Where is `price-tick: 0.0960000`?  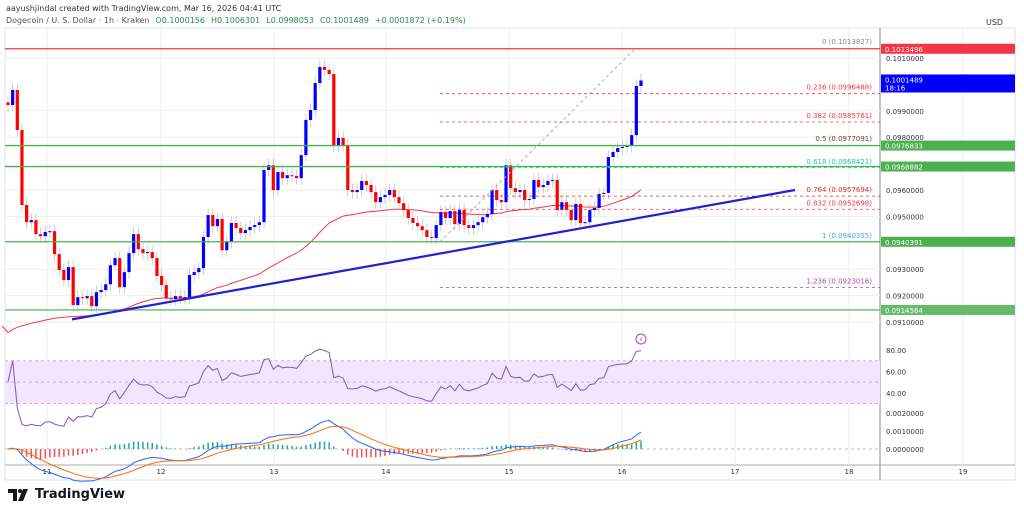 price-tick: 0.0960000 is located at coordinates (905, 191).